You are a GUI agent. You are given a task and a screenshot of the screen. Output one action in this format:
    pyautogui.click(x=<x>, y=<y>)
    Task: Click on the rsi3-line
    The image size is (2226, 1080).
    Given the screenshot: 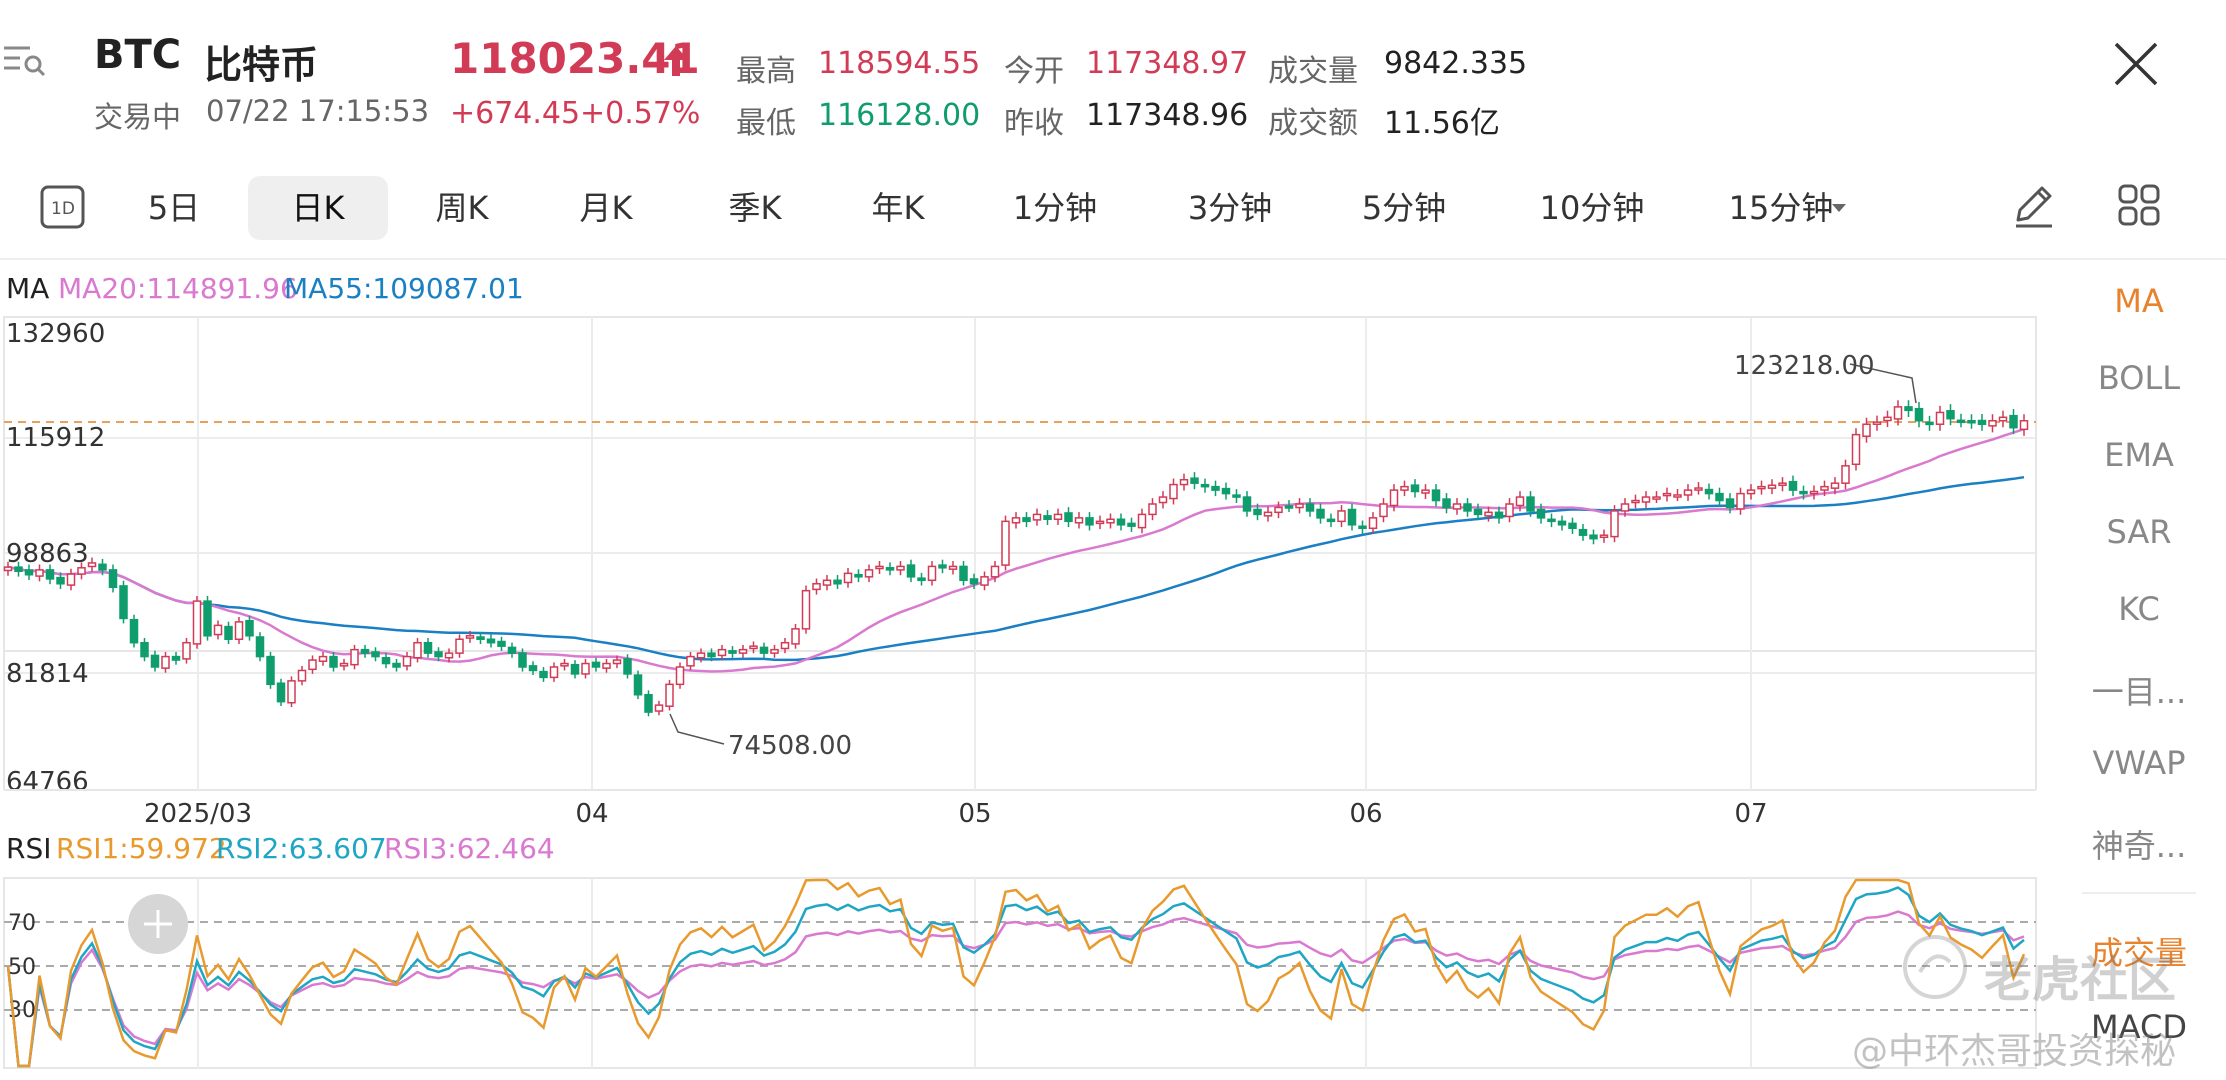 What is the action you would take?
    pyautogui.click(x=1015, y=989)
    